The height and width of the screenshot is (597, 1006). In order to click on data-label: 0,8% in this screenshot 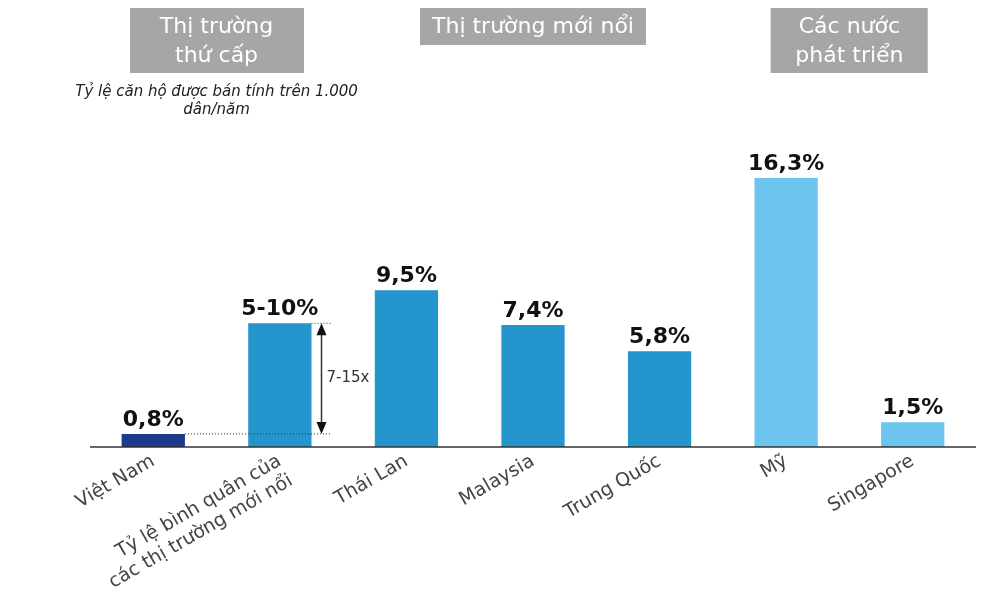, I will do `click(153, 418)`.